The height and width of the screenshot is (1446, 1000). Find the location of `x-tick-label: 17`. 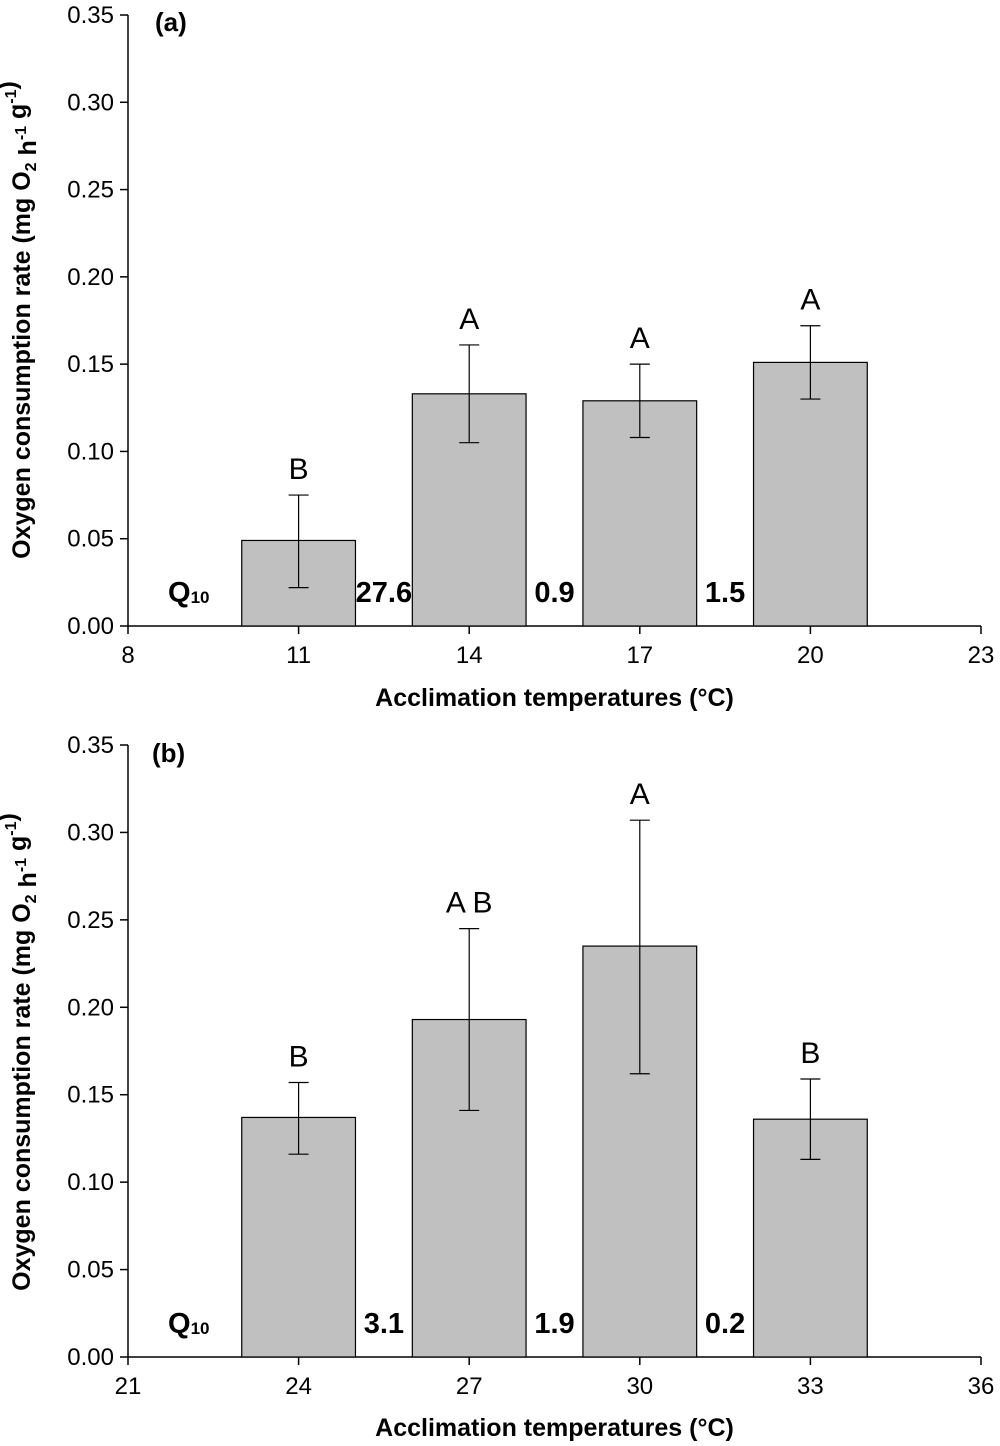

x-tick-label: 17 is located at coordinates (639, 655).